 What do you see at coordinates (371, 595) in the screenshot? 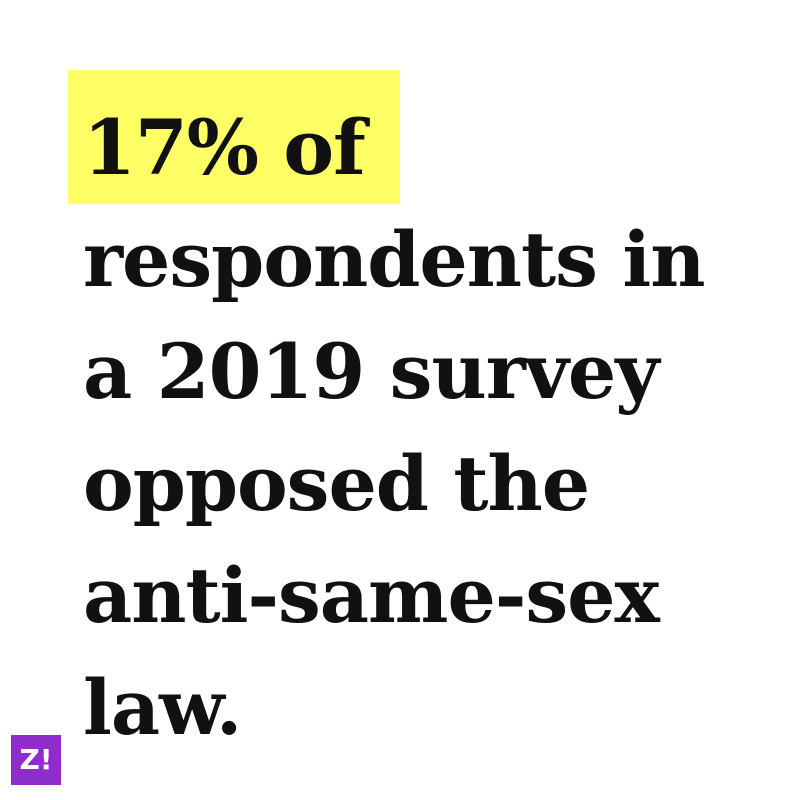
I see `headline-line-5: anti-same-sex` at bounding box center [371, 595].